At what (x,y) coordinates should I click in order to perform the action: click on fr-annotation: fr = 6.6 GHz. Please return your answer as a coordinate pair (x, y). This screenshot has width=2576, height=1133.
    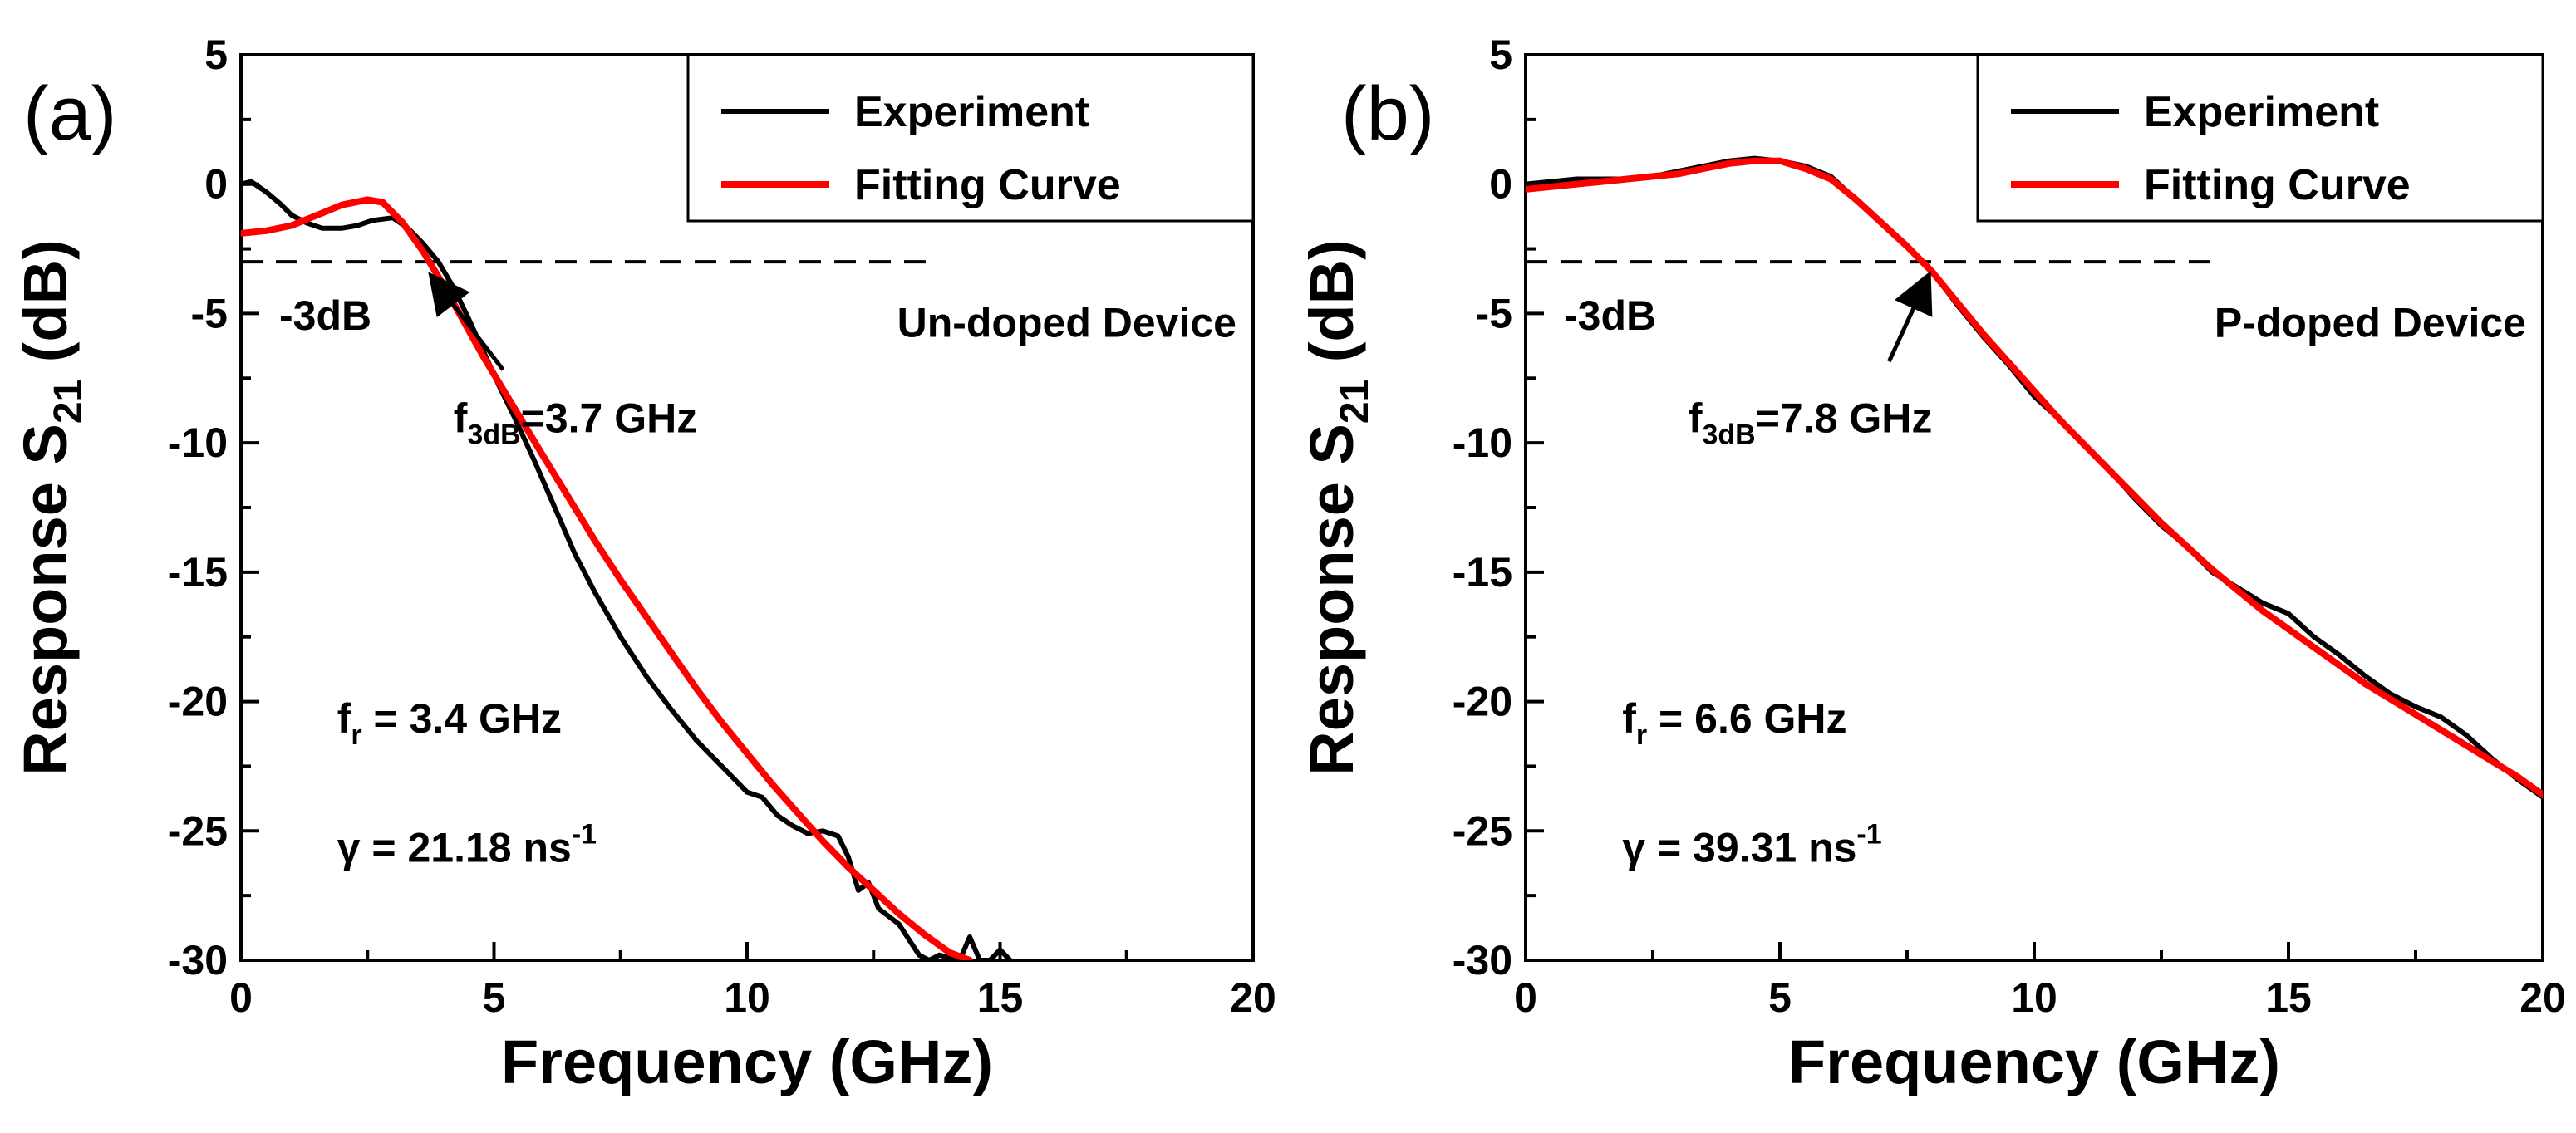
    Looking at the image, I should click on (1734, 723).